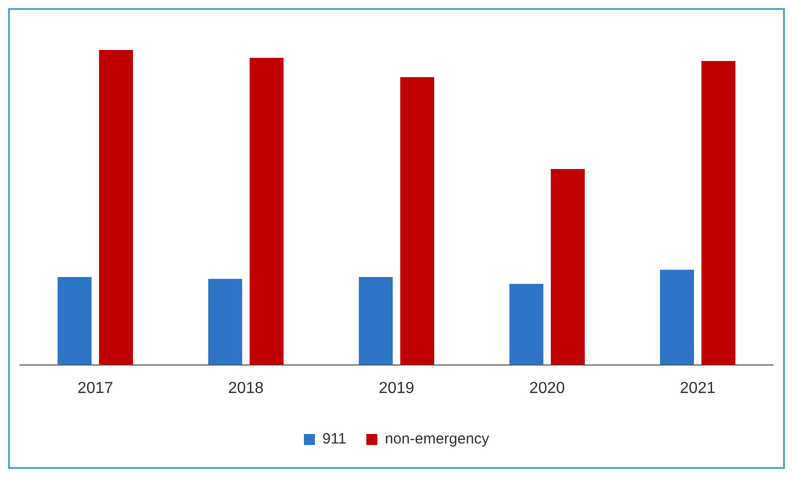 Image resolution: width=793 pixels, height=477 pixels. What do you see at coordinates (437, 439) in the screenshot?
I see `legend-label: non-emergency` at bounding box center [437, 439].